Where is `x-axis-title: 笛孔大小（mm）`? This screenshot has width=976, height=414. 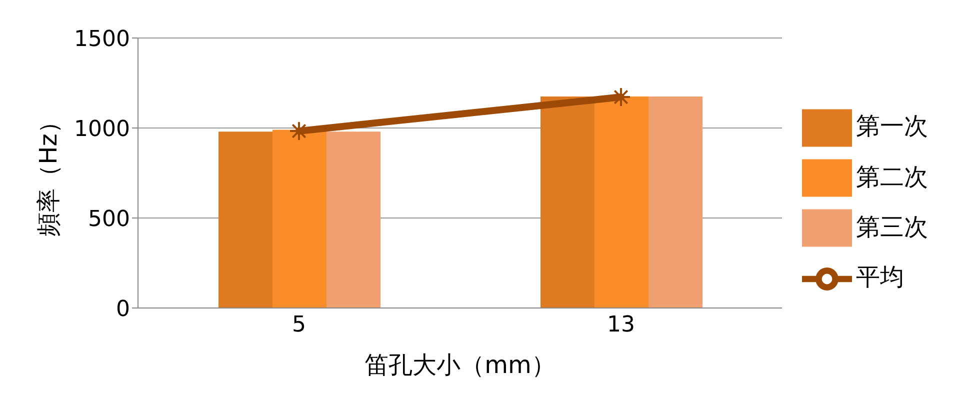
x-axis-title: 笛孔大小（mm） is located at coordinates (460, 365).